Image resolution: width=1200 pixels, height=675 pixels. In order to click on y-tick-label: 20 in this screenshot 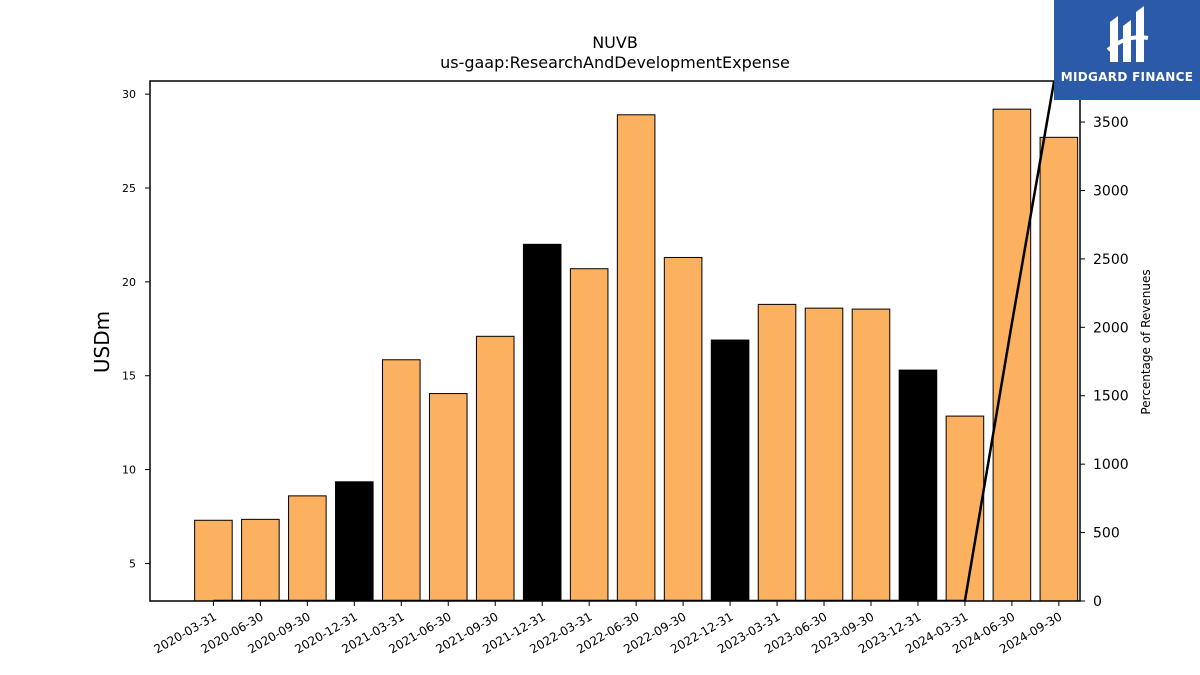, I will do `click(129, 282)`.